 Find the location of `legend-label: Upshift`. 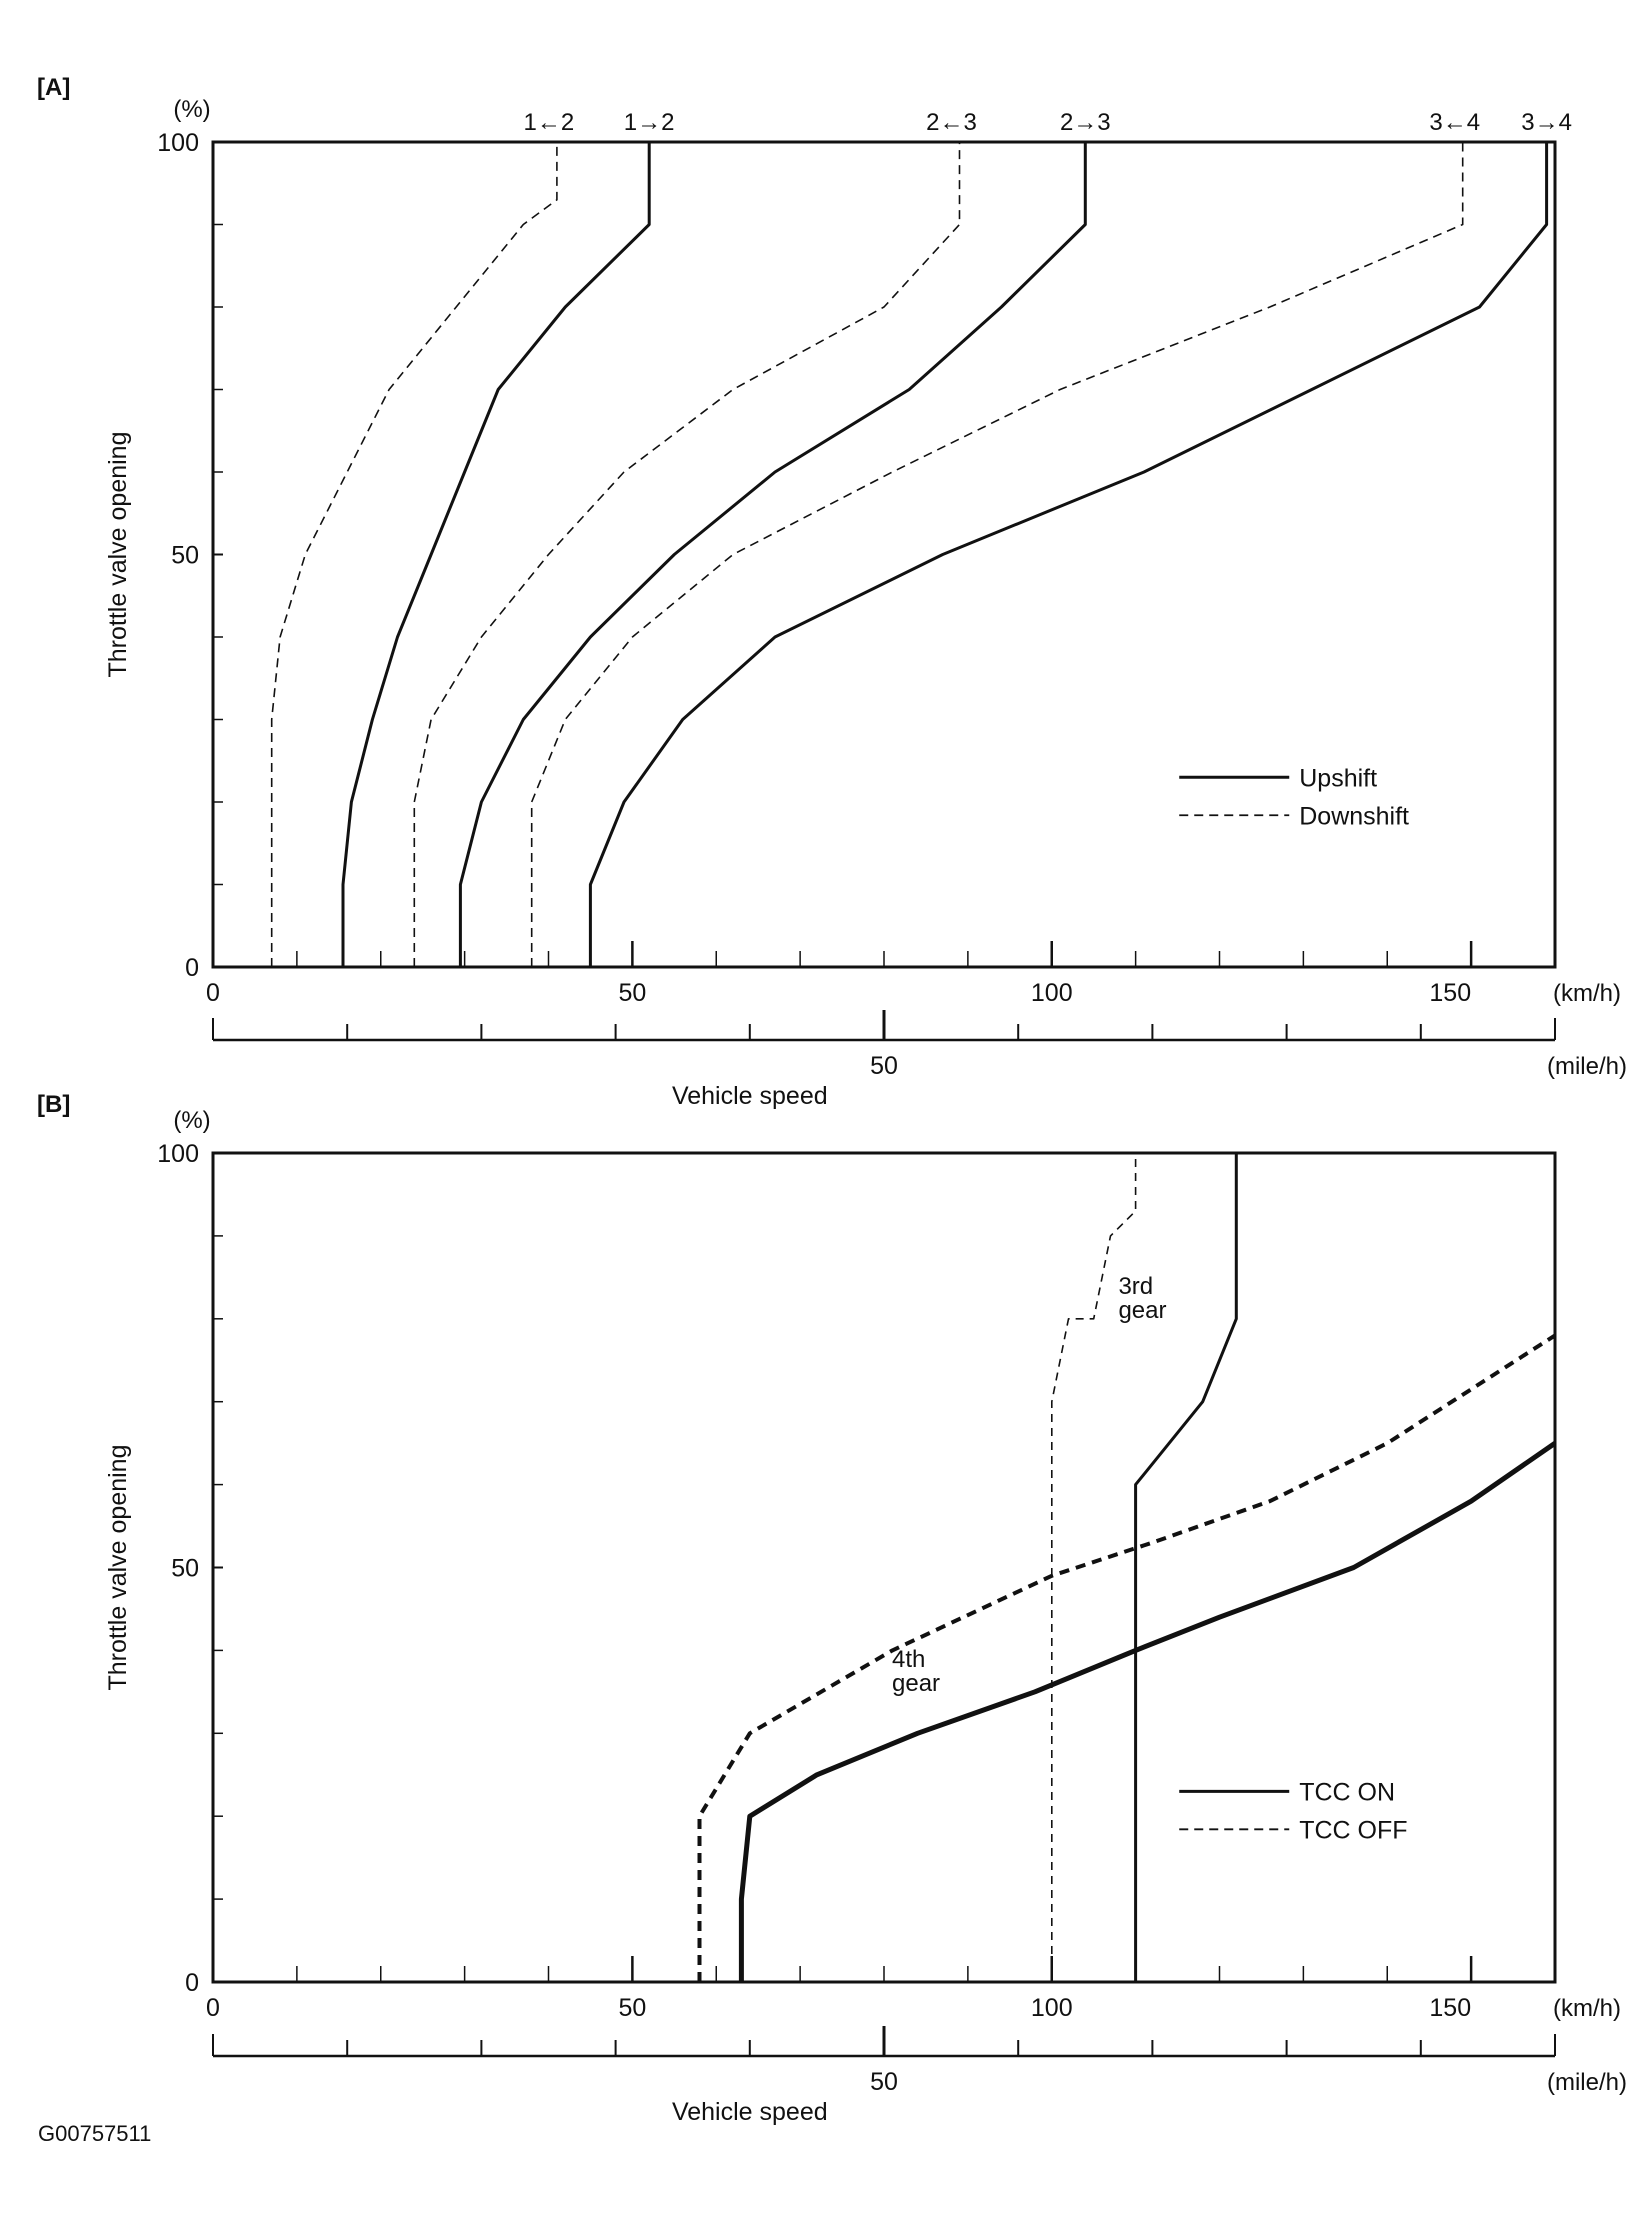

legend-label: Upshift is located at coordinates (1338, 778).